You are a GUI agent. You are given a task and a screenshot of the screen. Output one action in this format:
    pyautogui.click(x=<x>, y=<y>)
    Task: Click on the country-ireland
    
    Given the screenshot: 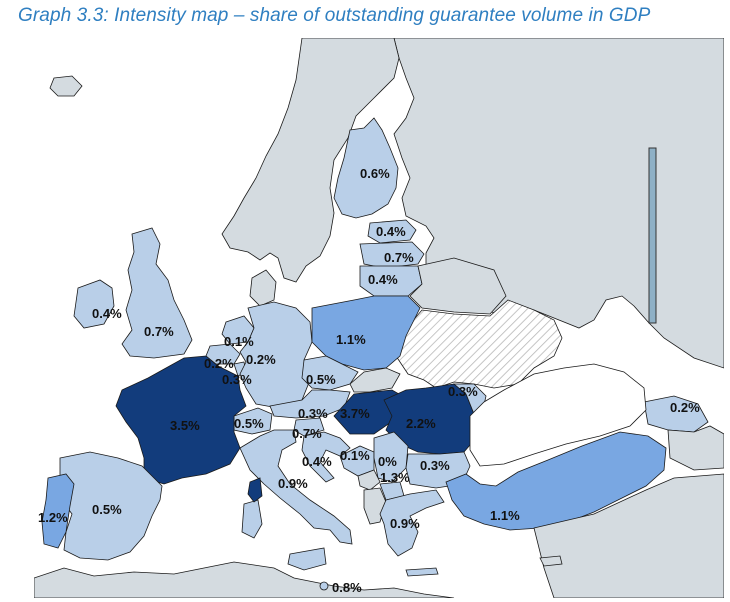 What is the action you would take?
    pyautogui.click(x=94, y=304)
    